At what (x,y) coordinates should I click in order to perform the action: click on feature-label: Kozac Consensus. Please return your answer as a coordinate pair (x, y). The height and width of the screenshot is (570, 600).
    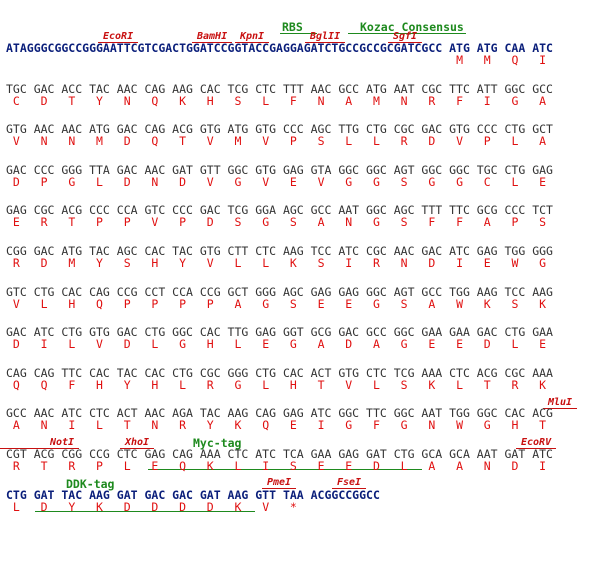
    Looking at the image, I should click on (407, 27).